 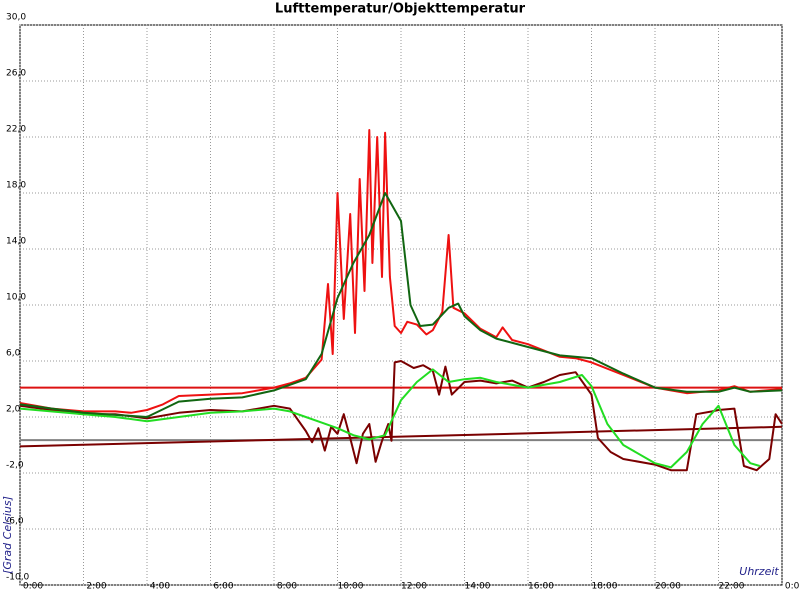 I want to click on y-tick-label: 30,0, so click(x=16, y=18).